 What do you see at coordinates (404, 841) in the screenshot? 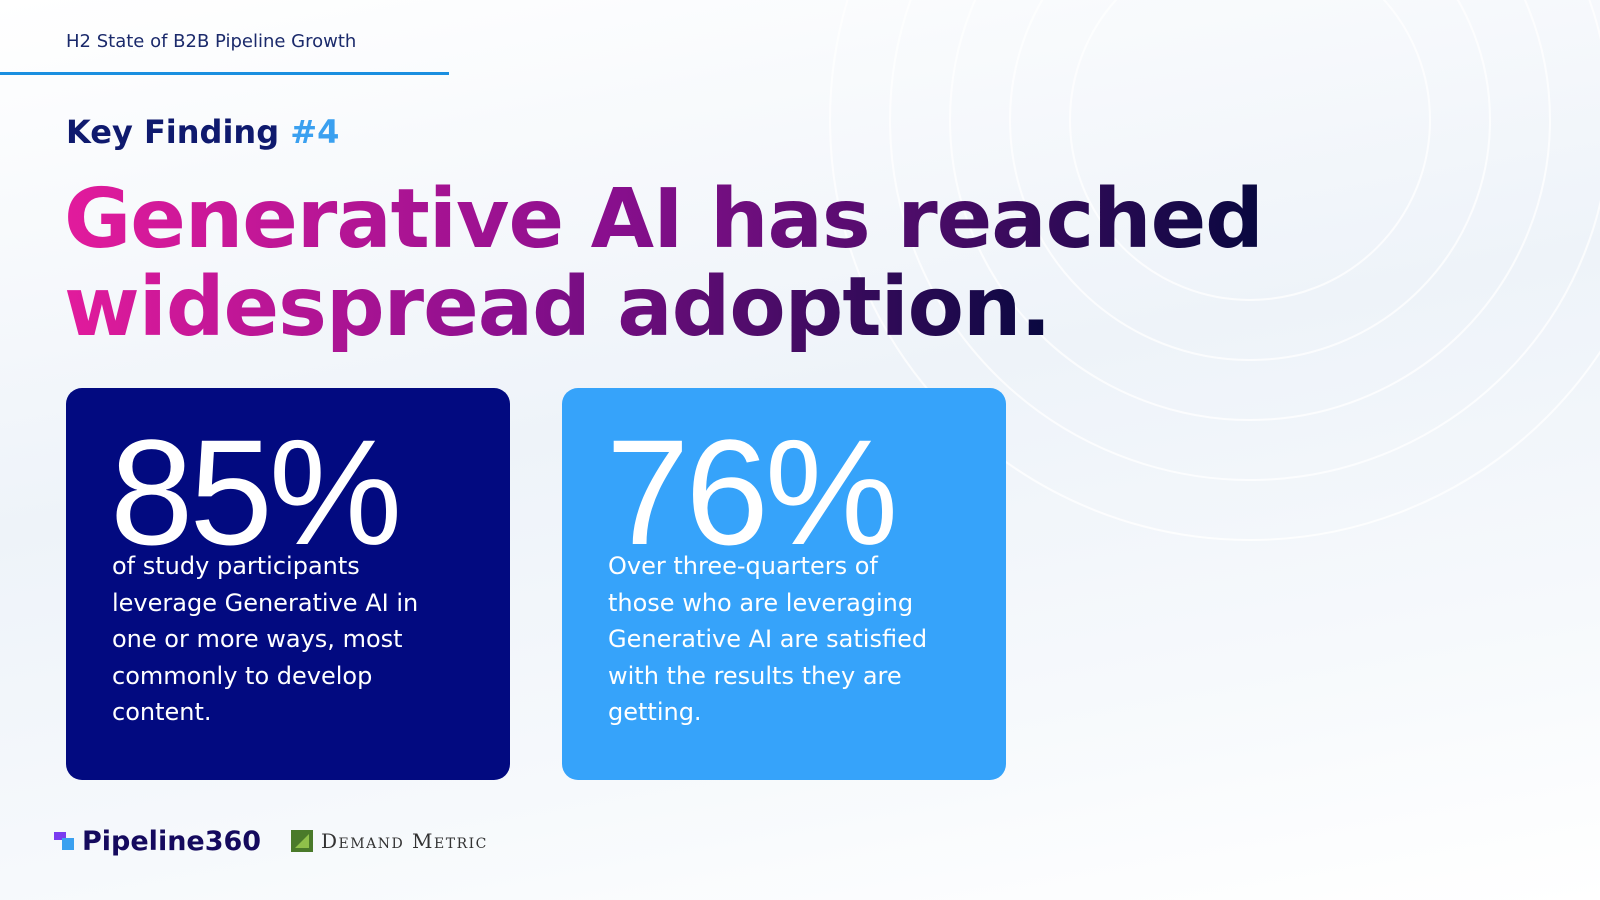
I see `logo-text: Demand Metric` at bounding box center [404, 841].